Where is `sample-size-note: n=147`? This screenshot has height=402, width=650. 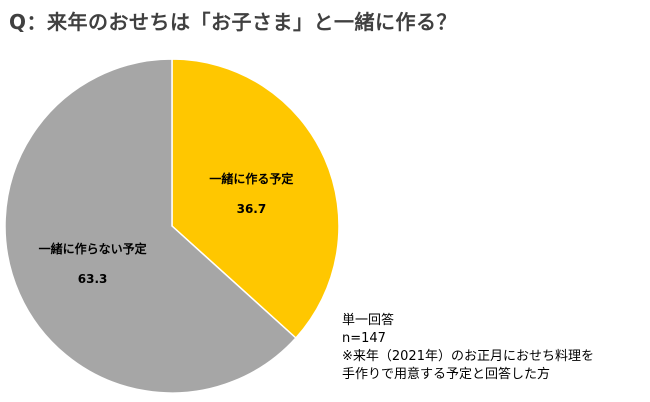
sample-size-note: n=147 is located at coordinates (364, 338).